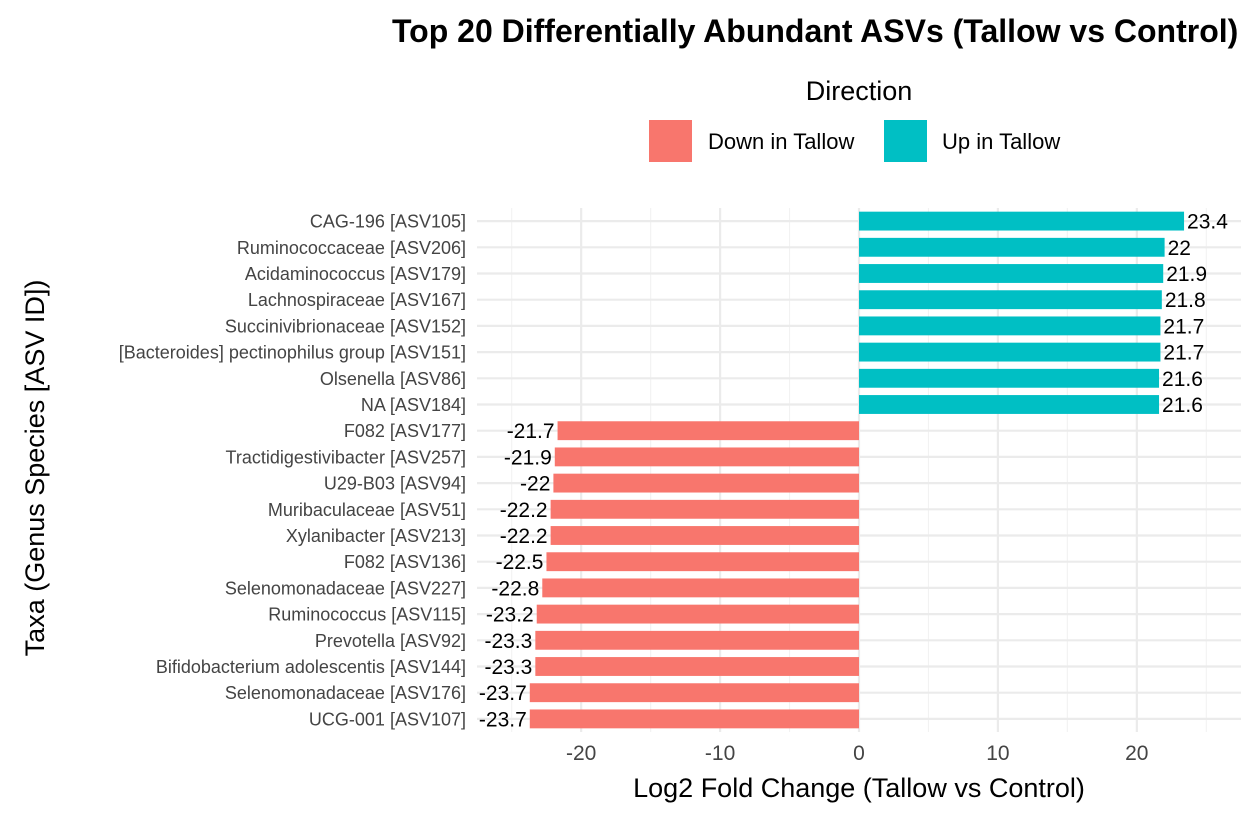 This screenshot has height=816, width=1254. What do you see at coordinates (1186, 274) in the screenshot?
I see `bar-value-label: 21.9` at bounding box center [1186, 274].